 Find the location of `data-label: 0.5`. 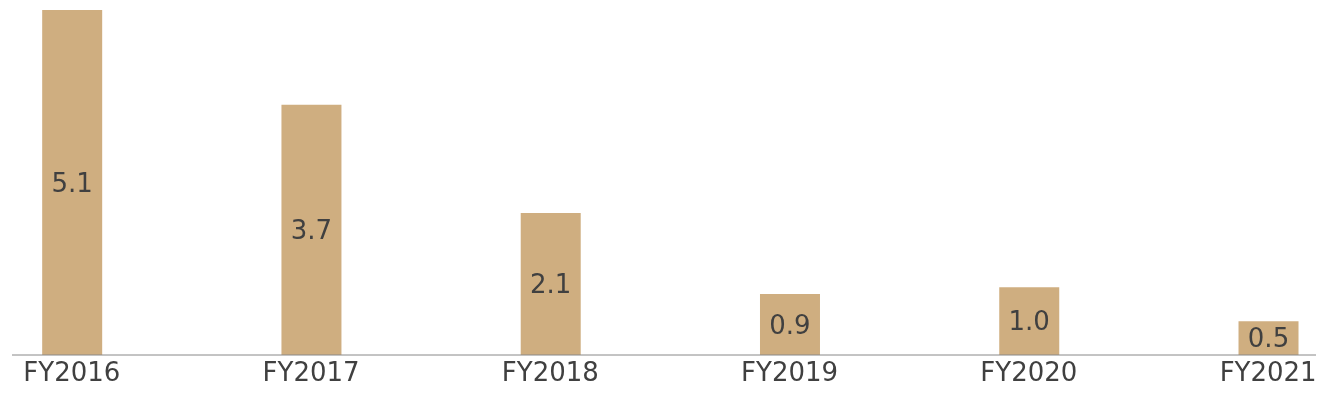

data-label: 0.5 is located at coordinates (1268, 338).